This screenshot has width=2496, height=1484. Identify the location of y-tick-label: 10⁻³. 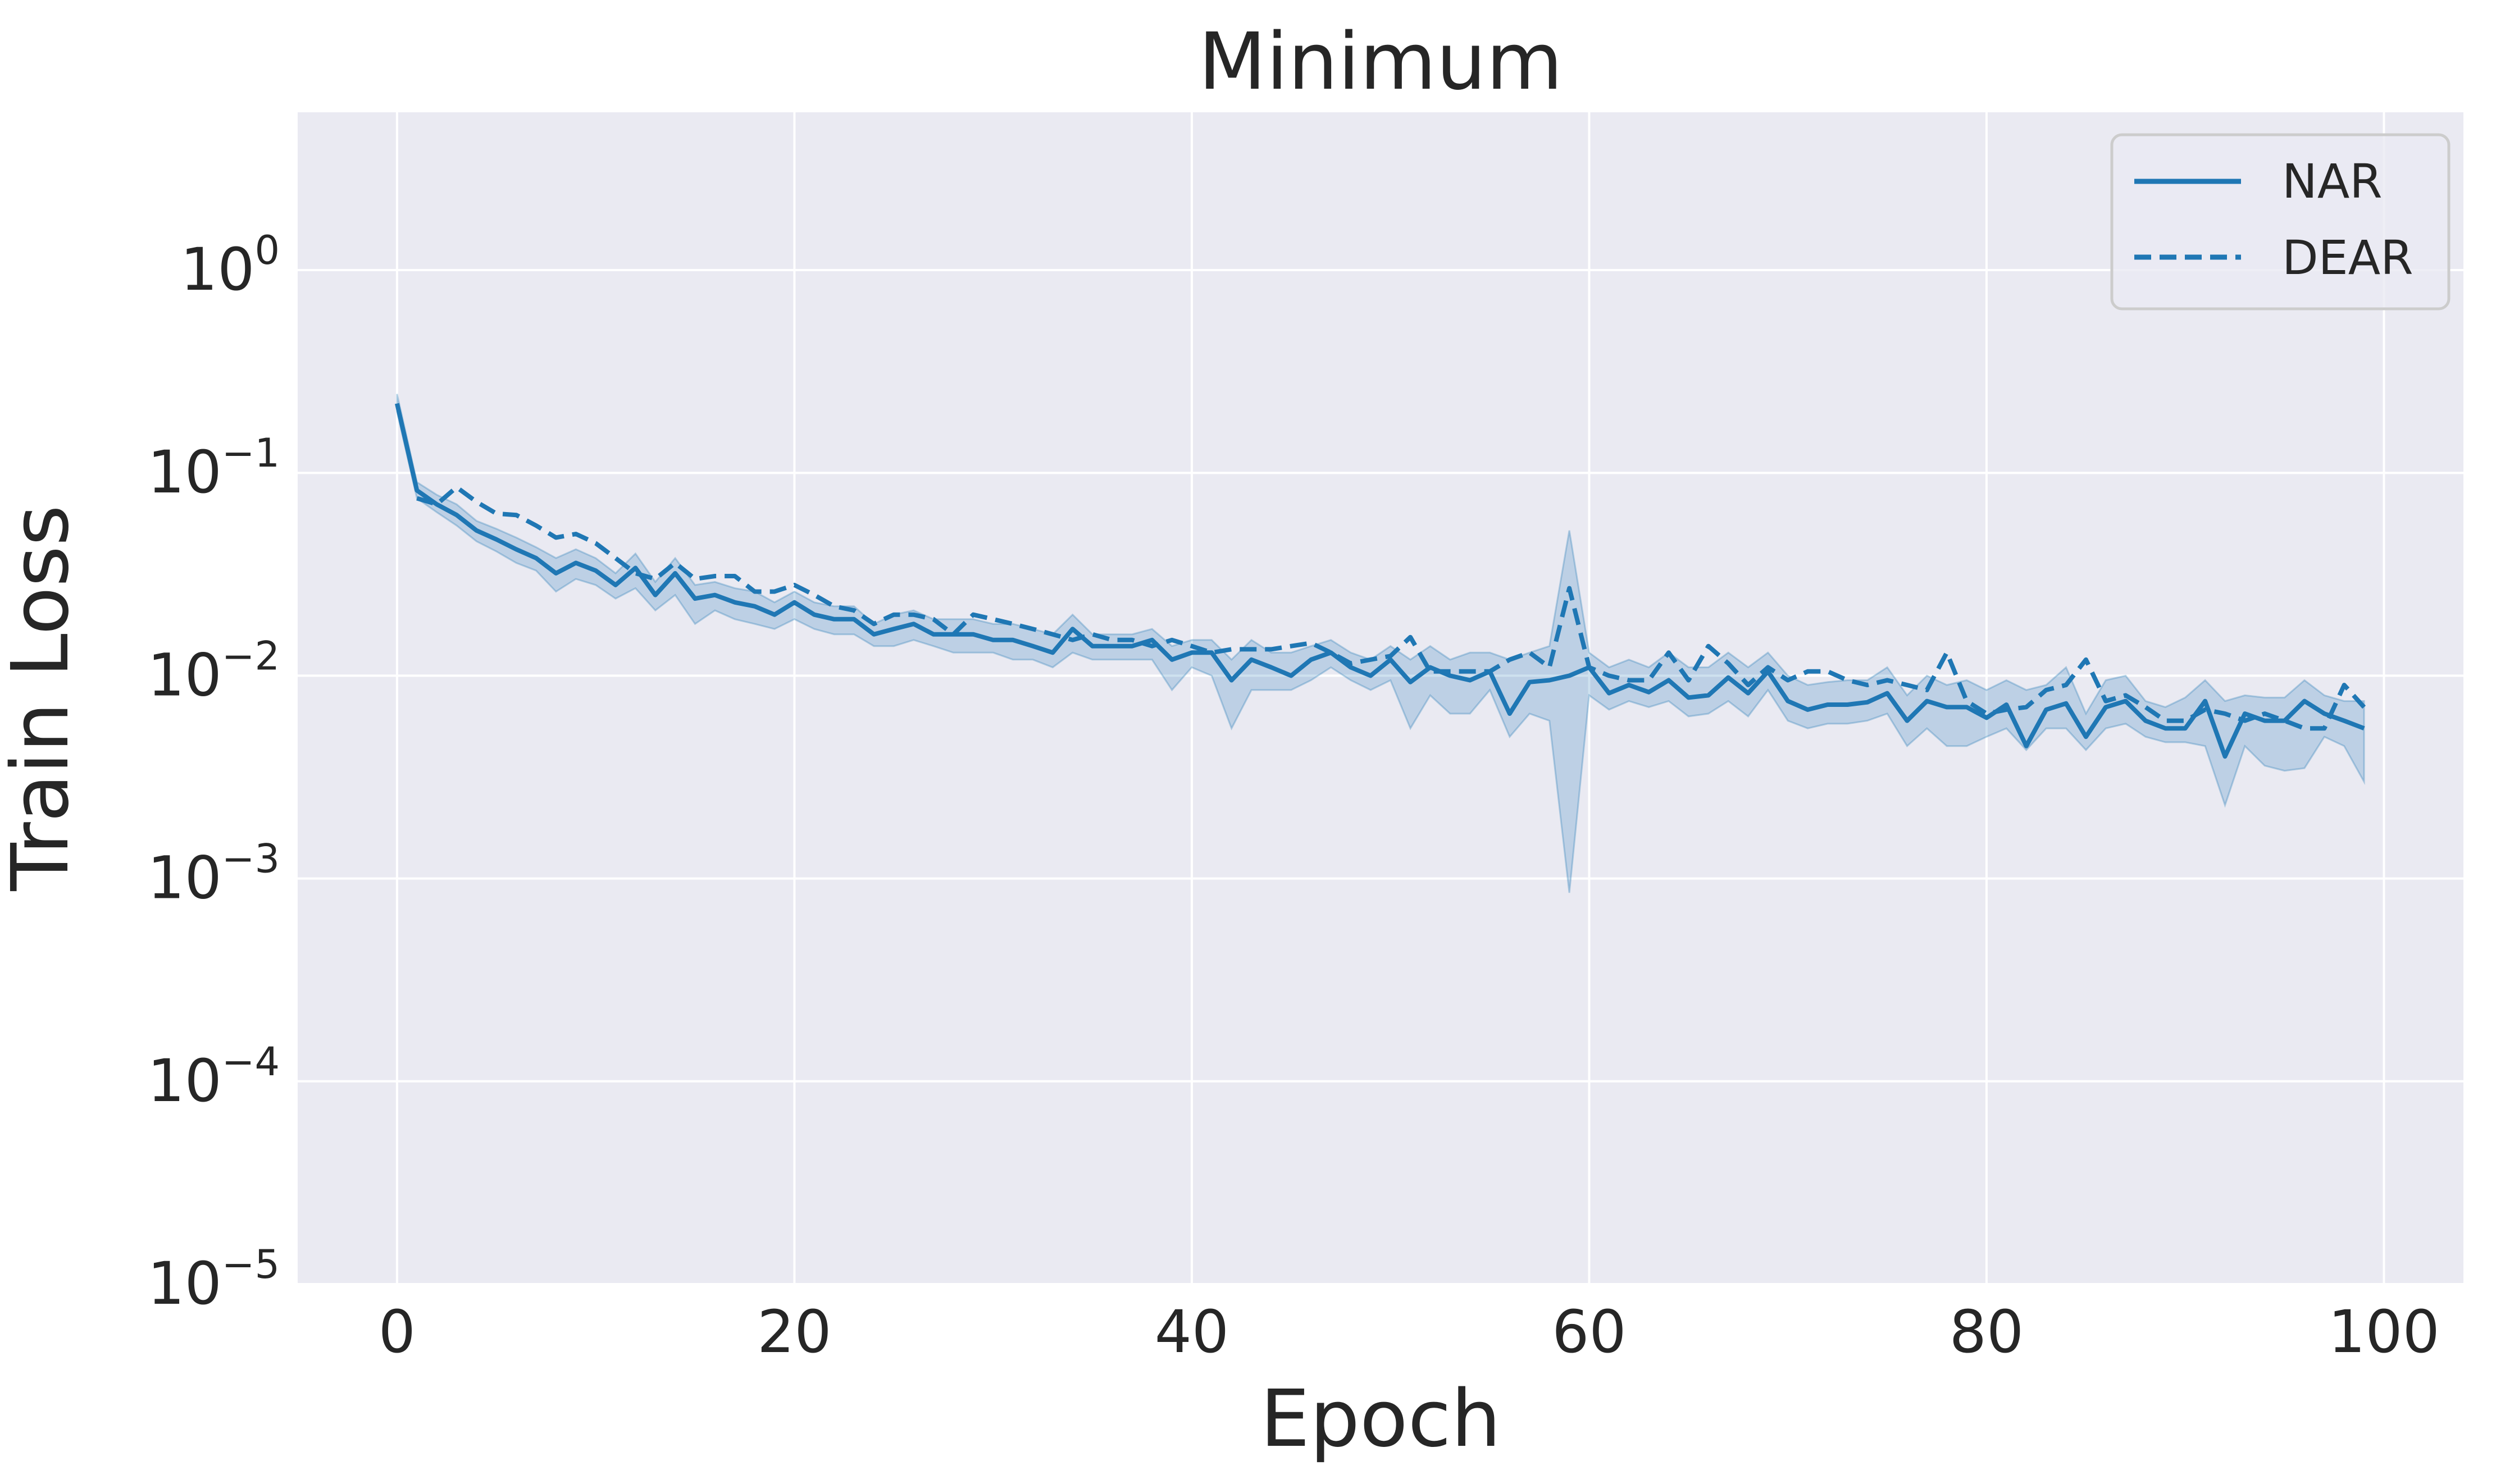
(213, 874).